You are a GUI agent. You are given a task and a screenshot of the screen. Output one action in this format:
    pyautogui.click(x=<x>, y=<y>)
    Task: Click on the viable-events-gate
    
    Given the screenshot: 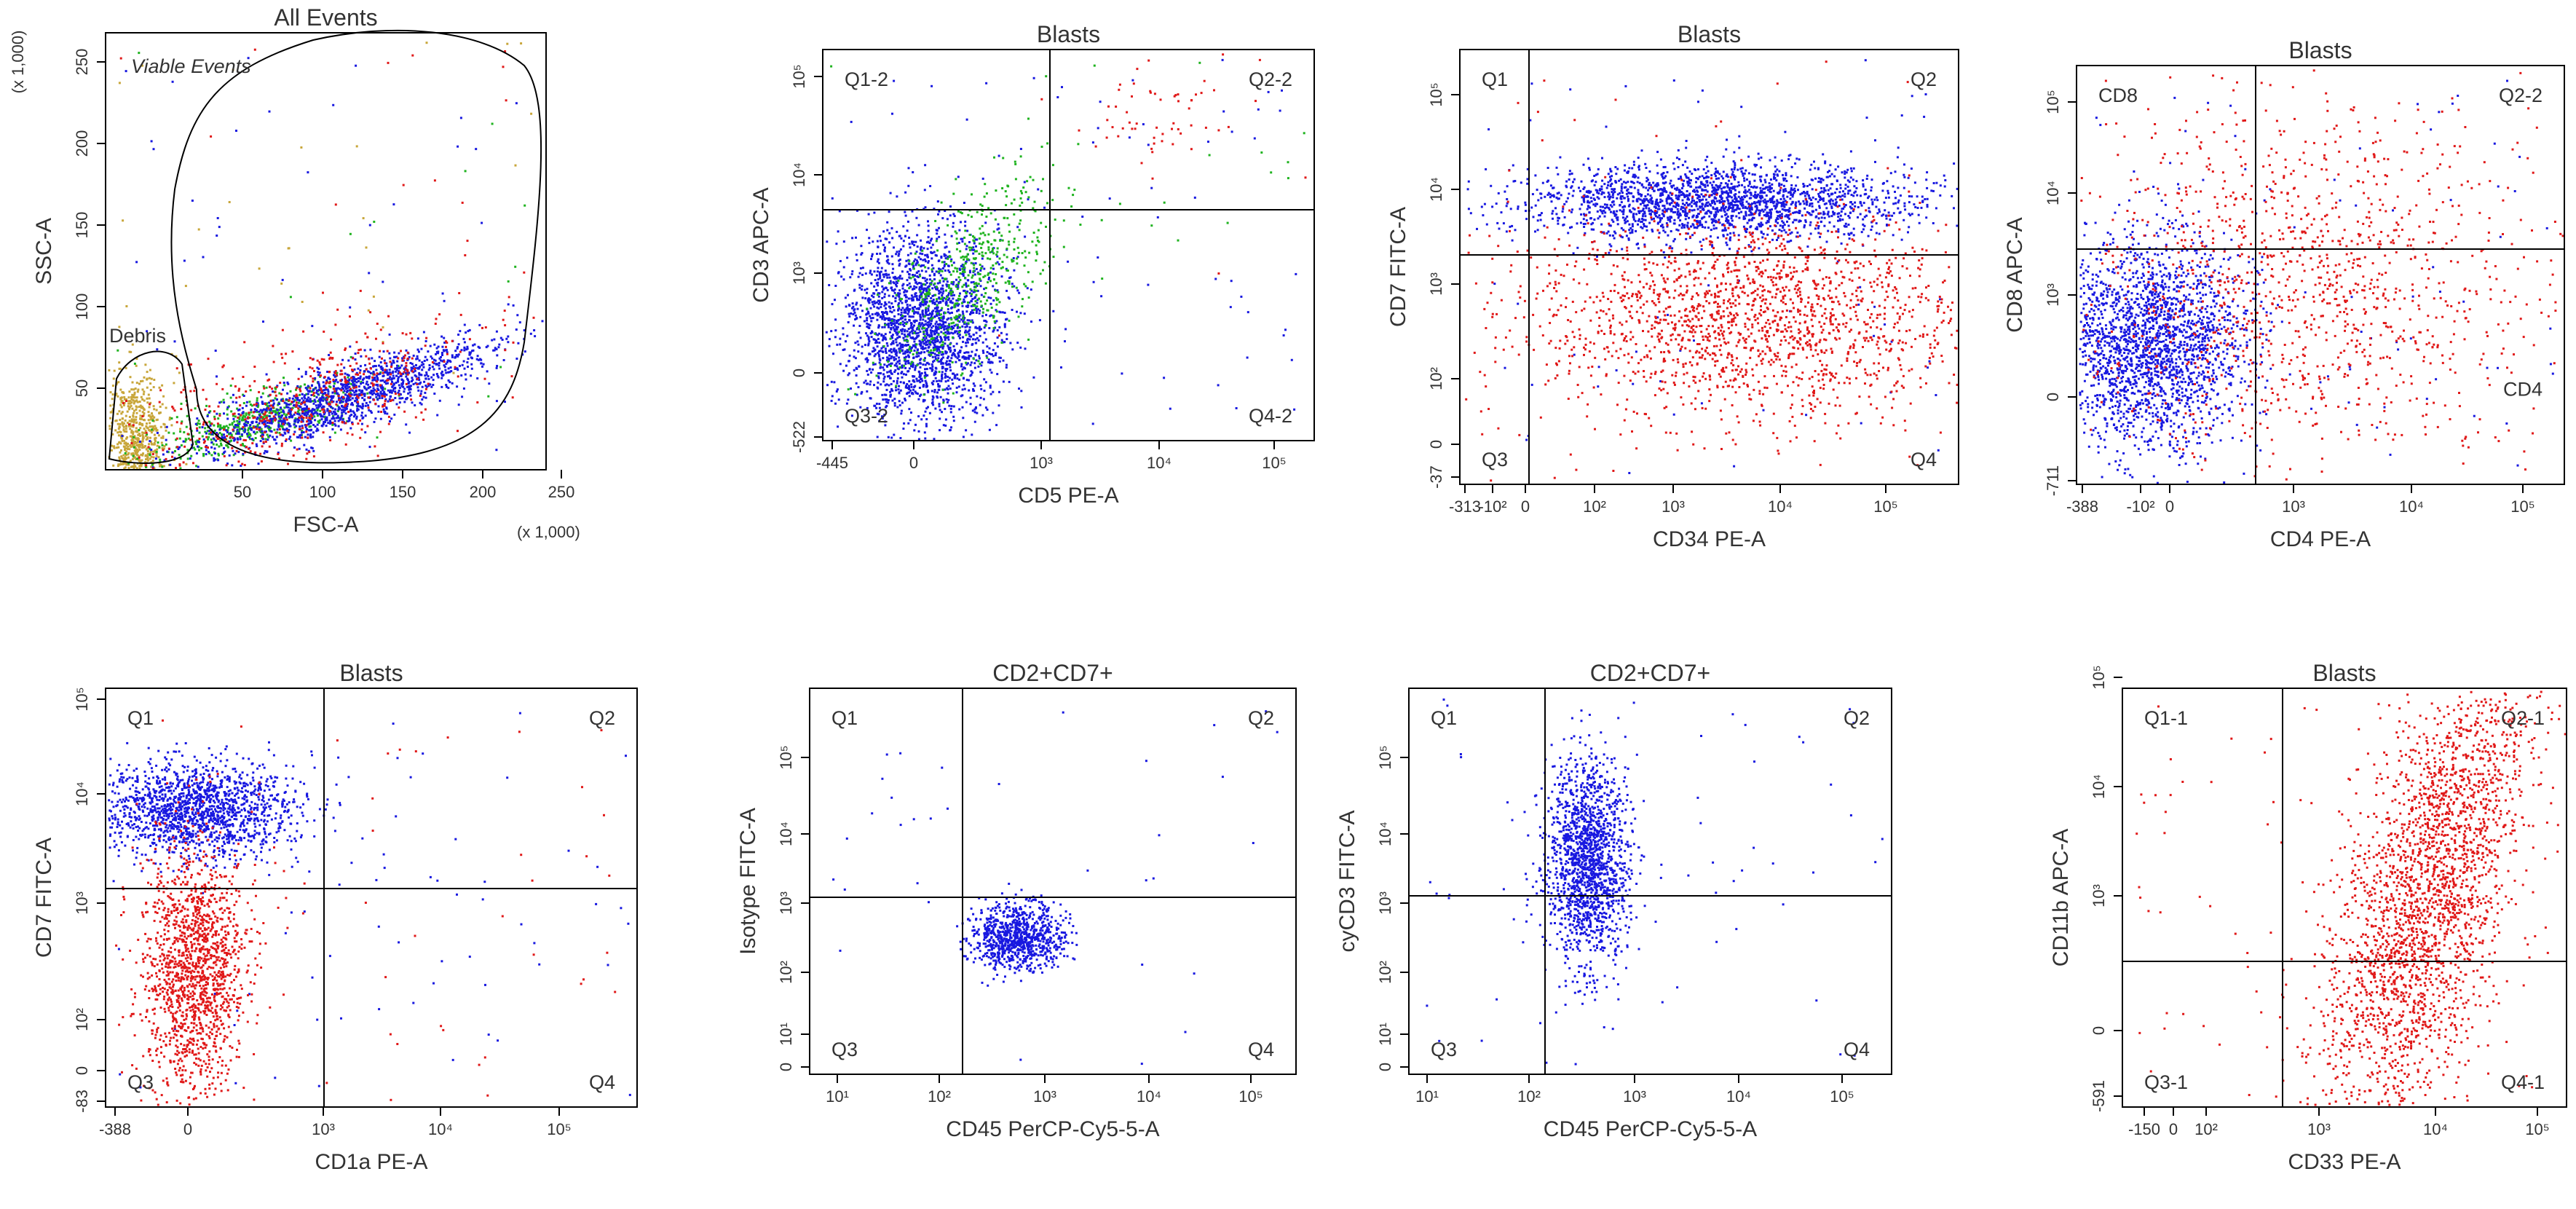 What is the action you would take?
    pyautogui.click(x=356, y=246)
    